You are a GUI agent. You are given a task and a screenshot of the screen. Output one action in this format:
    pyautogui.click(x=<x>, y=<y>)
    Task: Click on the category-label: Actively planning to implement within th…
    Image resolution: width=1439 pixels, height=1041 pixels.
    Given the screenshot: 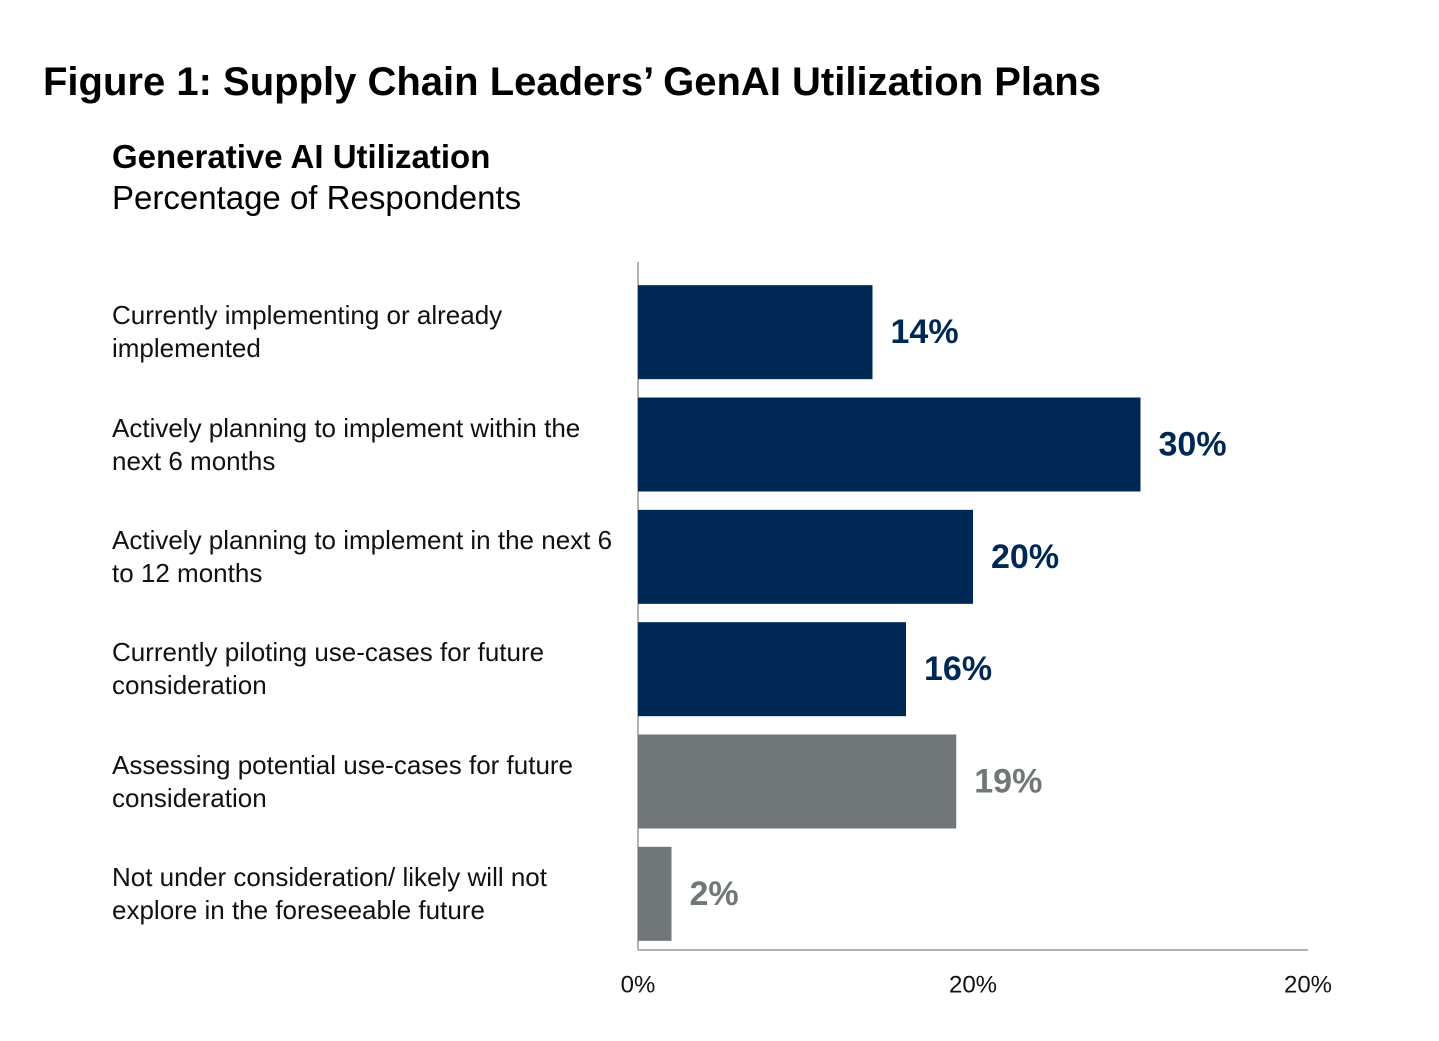 What is the action you would take?
    pyautogui.click(x=346, y=444)
    